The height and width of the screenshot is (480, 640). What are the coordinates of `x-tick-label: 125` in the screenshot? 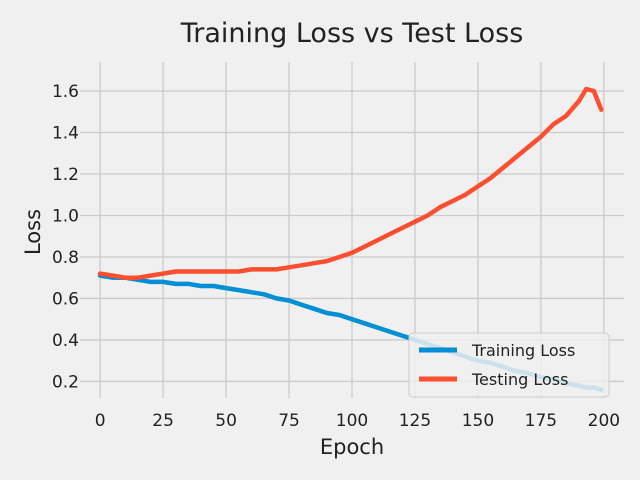 It's located at (415, 421).